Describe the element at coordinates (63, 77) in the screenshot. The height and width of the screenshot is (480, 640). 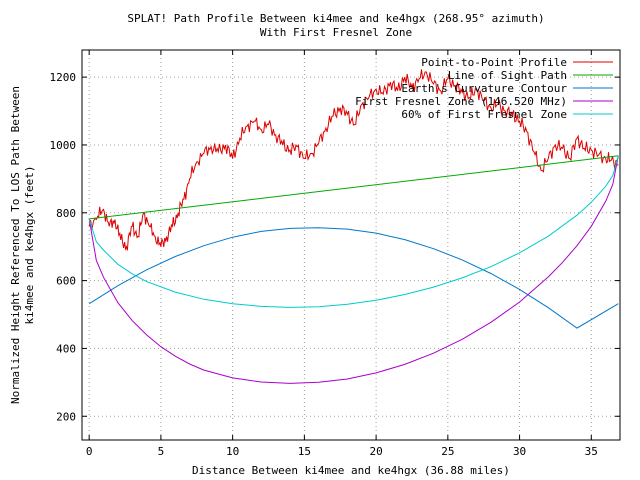
I see `y-tick-label: 1200` at that location.